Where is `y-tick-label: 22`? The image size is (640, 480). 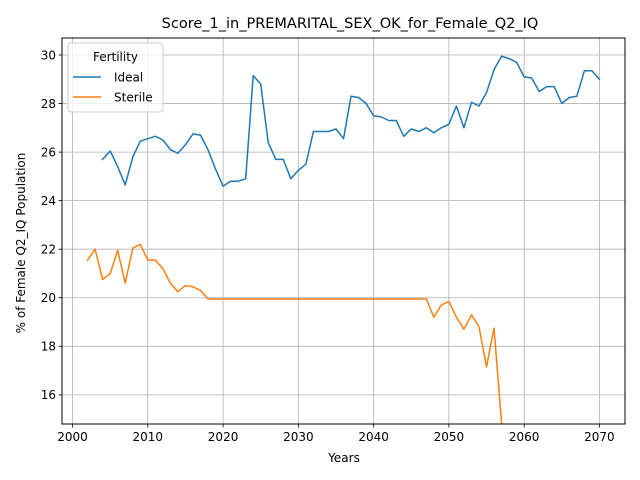 y-tick-label: 22 is located at coordinates (48, 250).